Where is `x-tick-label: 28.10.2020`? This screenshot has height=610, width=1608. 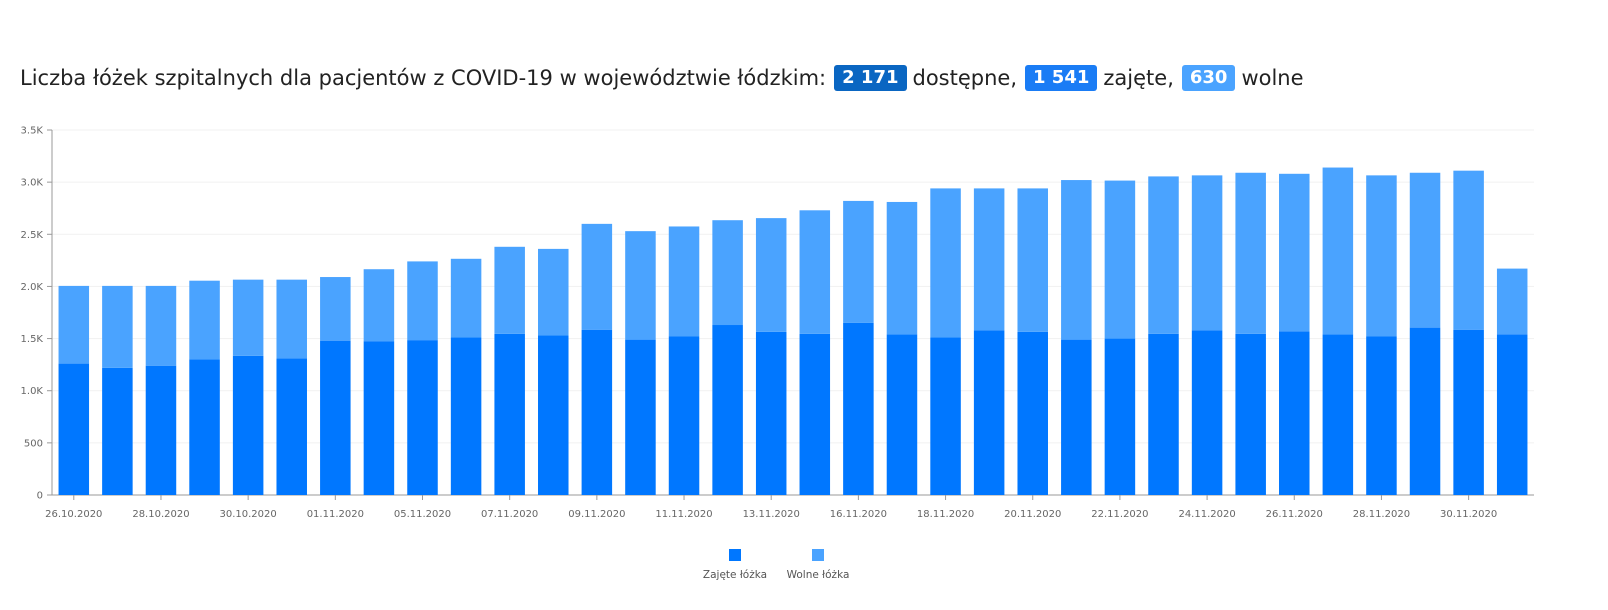 x-tick-label: 28.10.2020 is located at coordinates (160, 514).